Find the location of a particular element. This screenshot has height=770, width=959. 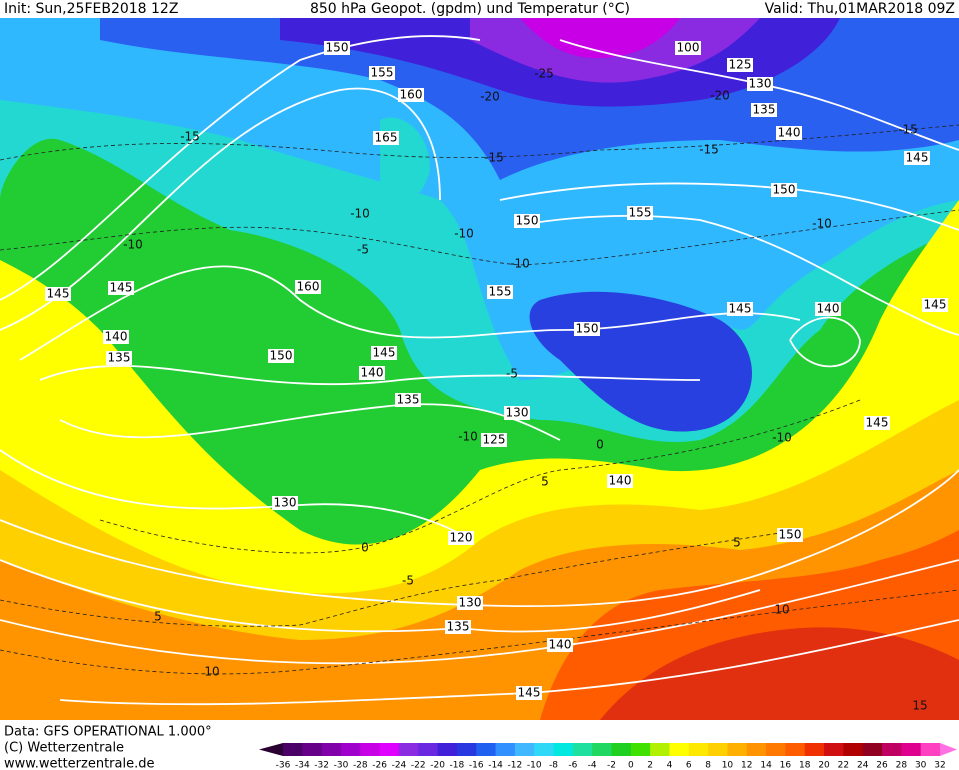

colorbar-label: 30 is located at coordinates (921, 765).